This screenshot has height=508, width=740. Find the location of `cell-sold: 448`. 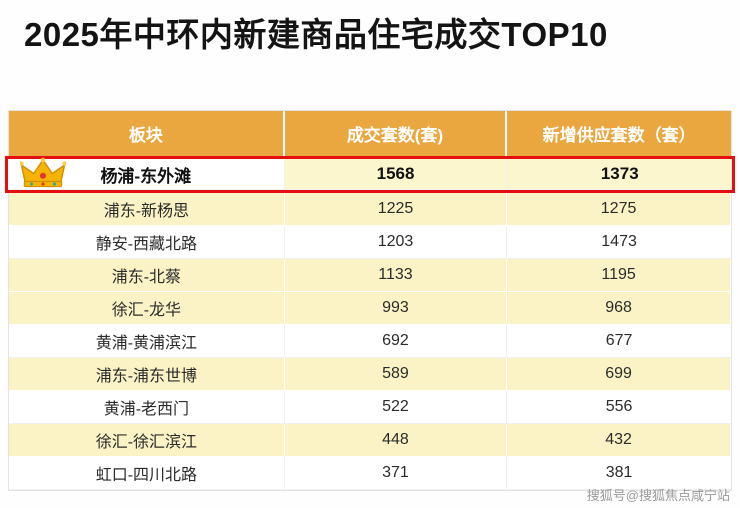

cell-sold: 448 is located at coordinates (396, 440).